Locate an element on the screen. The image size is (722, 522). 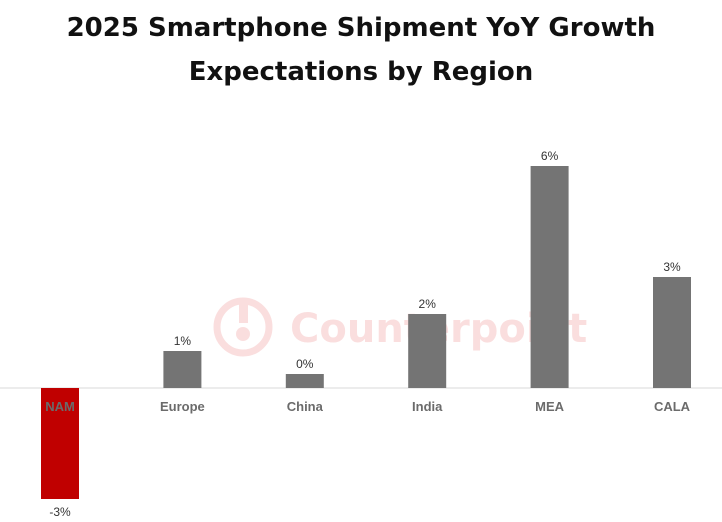
category-label-china: China is located at coordinates (305, 406).